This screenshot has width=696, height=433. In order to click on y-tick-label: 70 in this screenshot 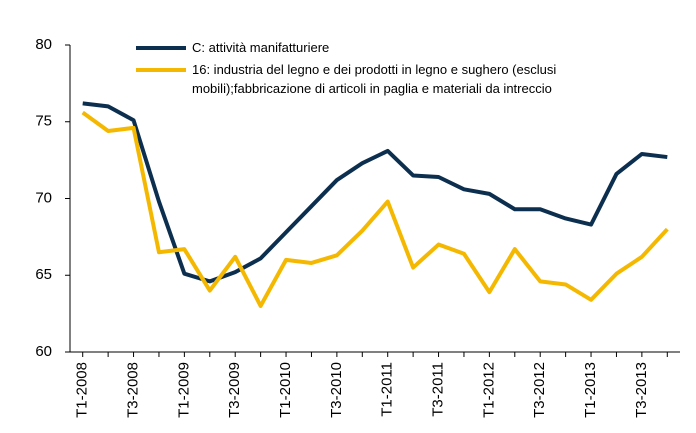, I will do `click(43, 197)`.